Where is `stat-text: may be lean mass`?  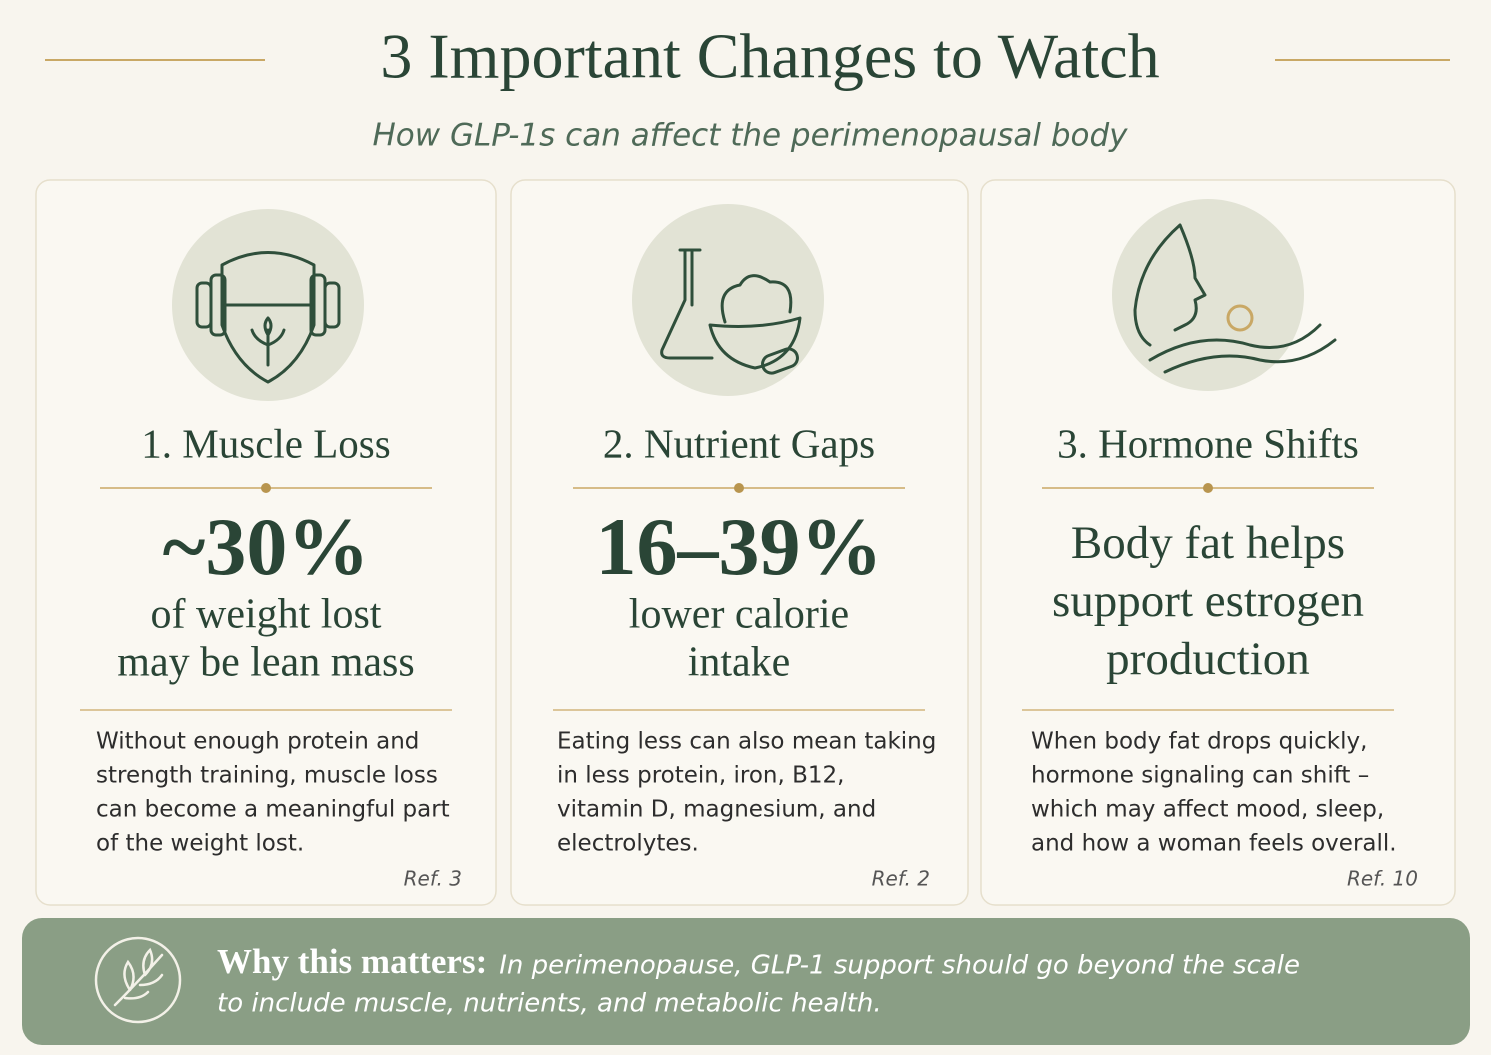
stat-text: may be lean mass is located at coordinates (265, 663).